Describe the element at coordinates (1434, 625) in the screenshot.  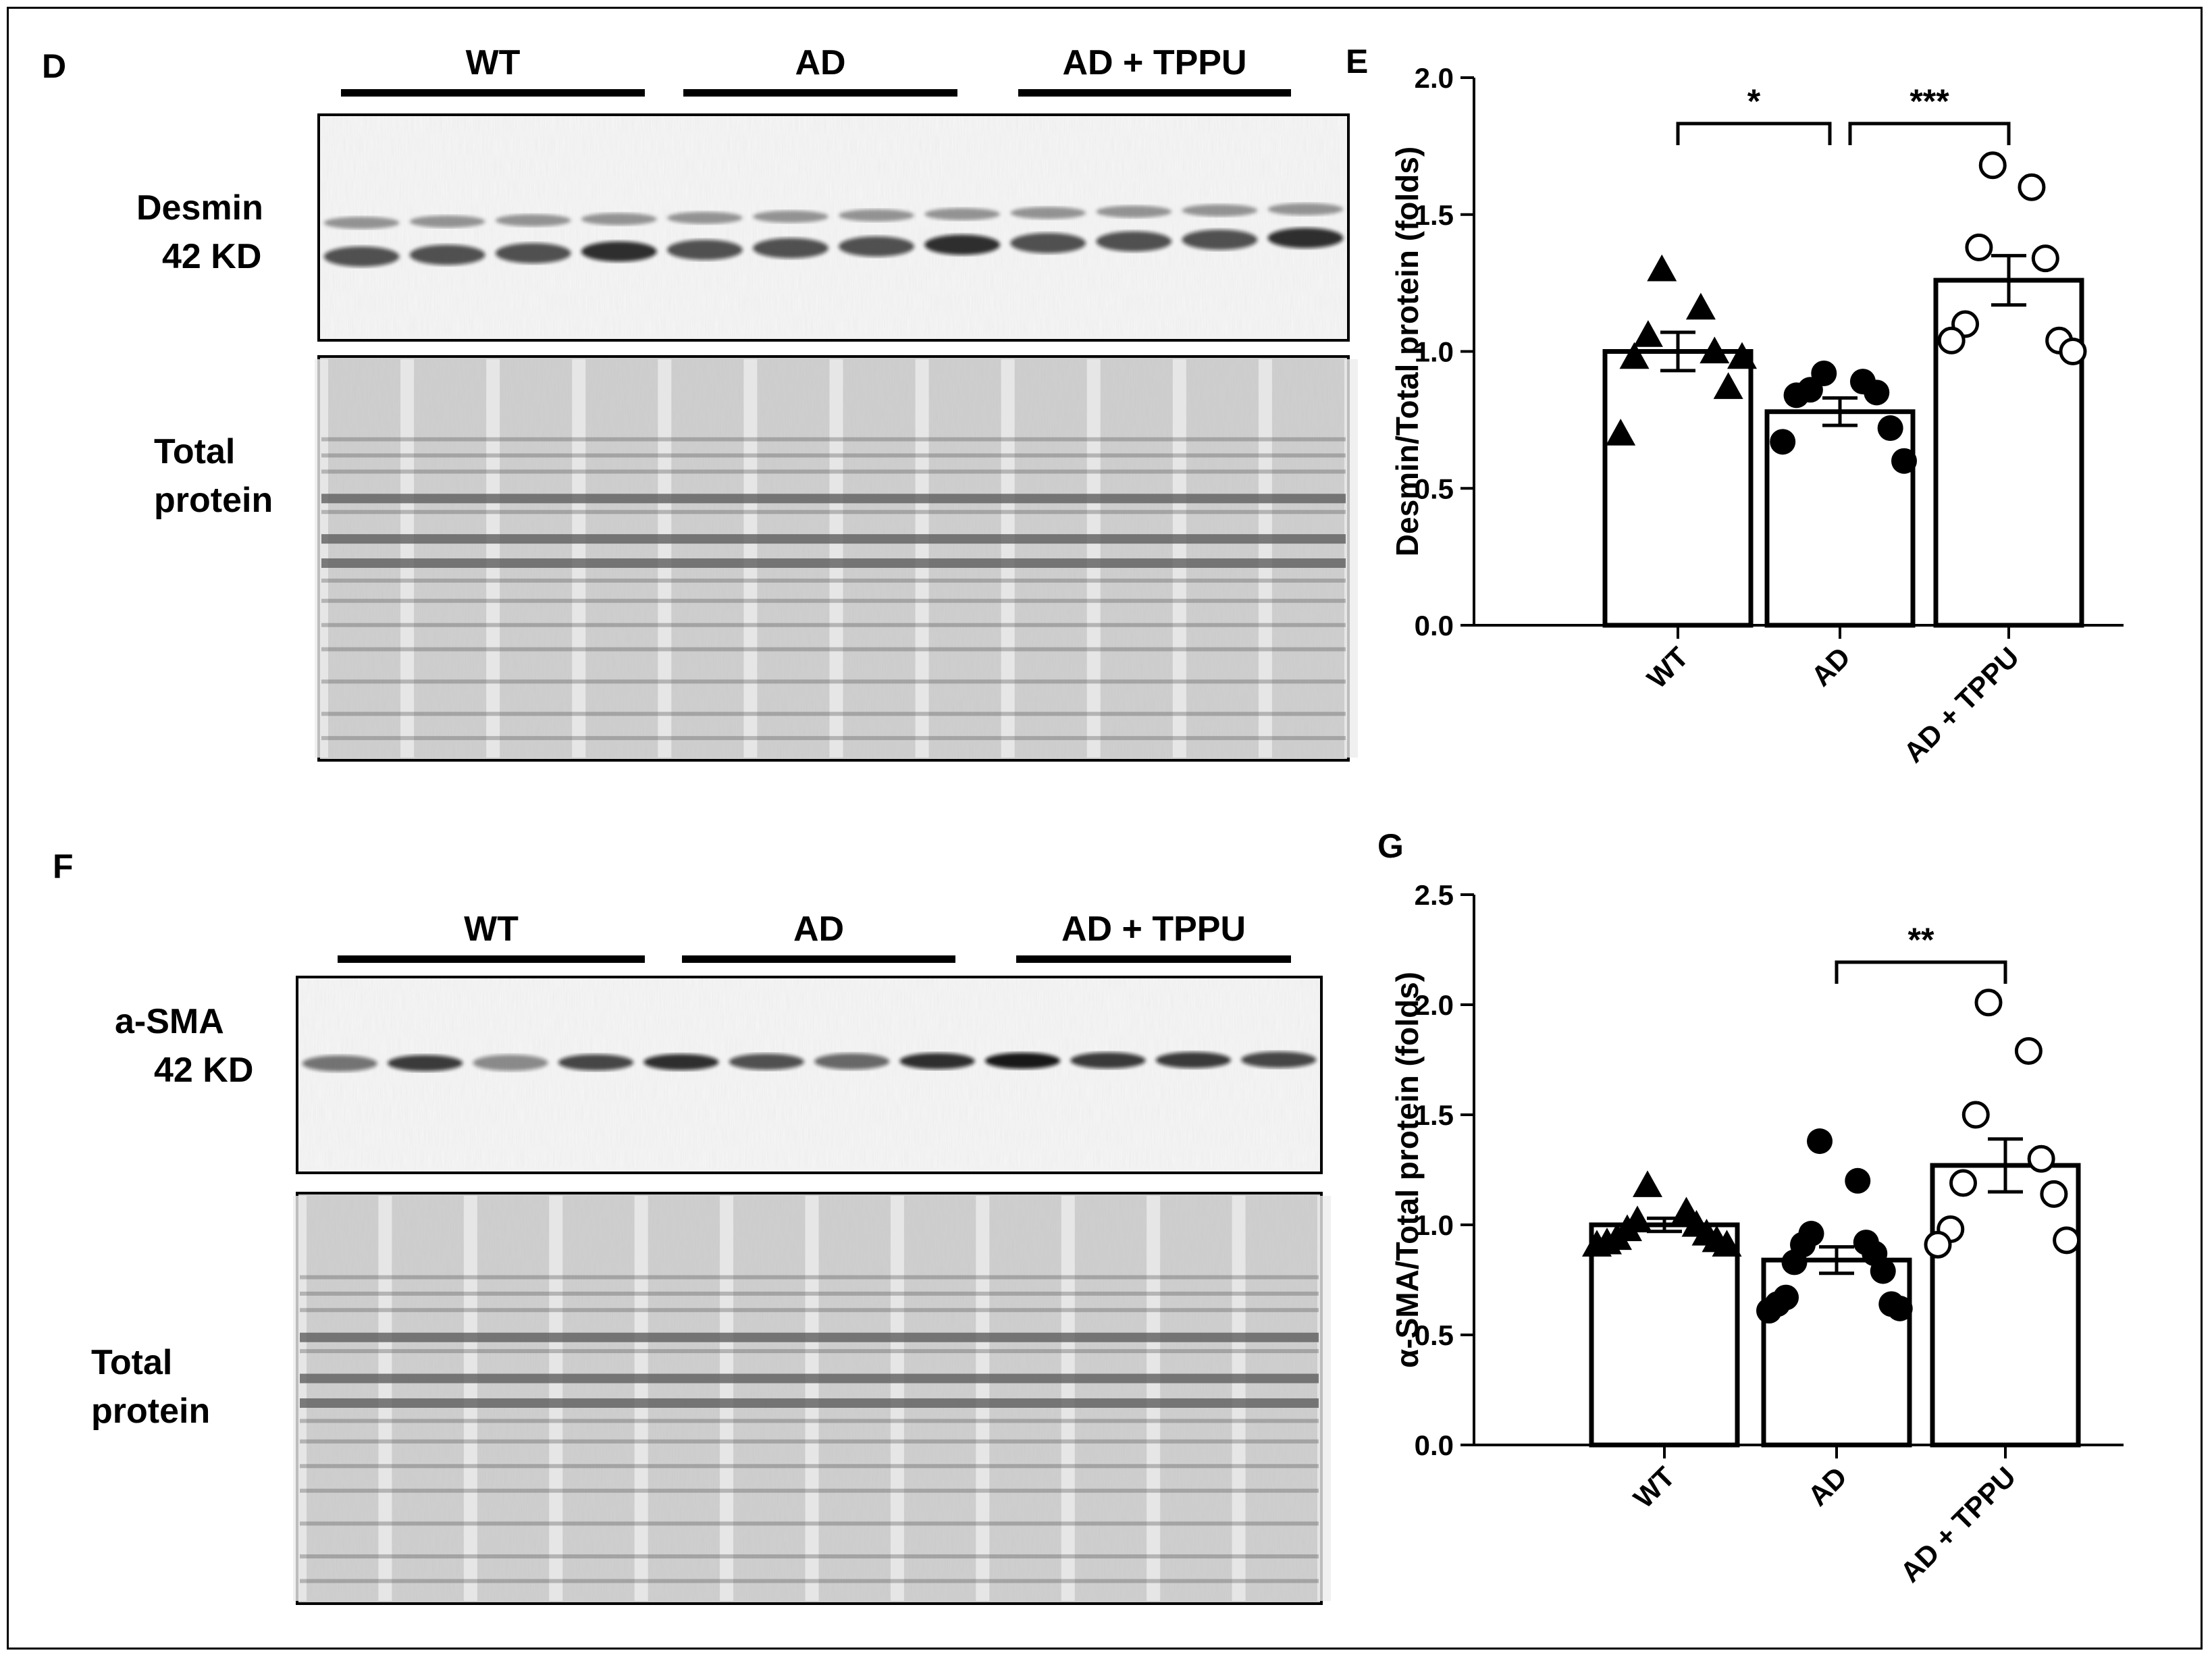
I see `y-tick-label: 0.0` at that location.